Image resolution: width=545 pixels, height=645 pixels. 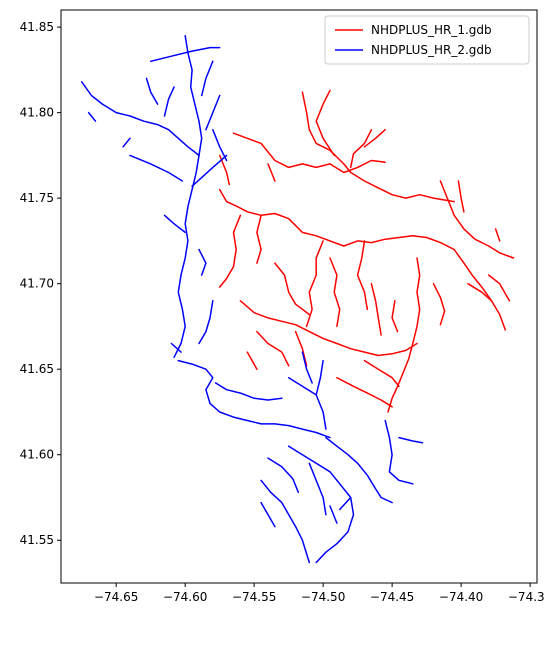 I want to click on legend: NHDPLUS_HR_1.gdb NHDPLUS_HR_2.gdb, so click(x=427, y=40).